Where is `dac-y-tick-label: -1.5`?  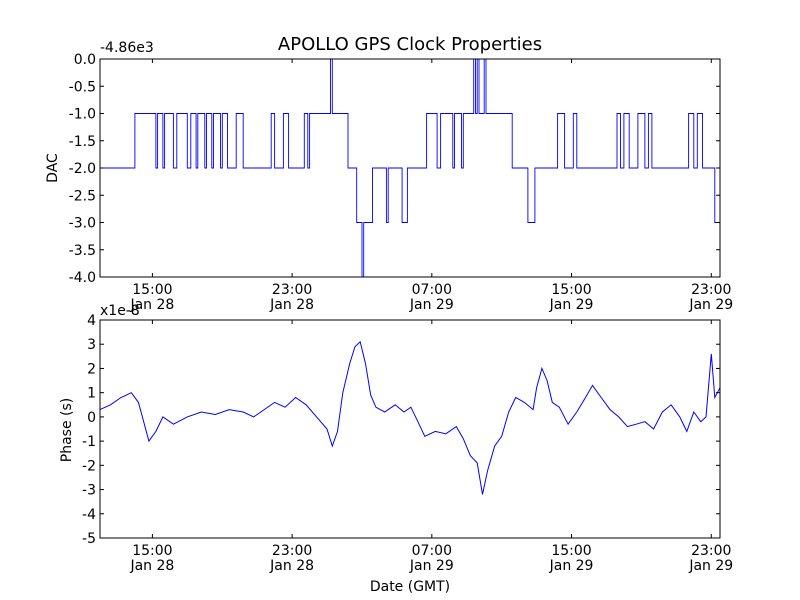 dac-y-tick-label: -1.5 is located at coordinates (82, 142).